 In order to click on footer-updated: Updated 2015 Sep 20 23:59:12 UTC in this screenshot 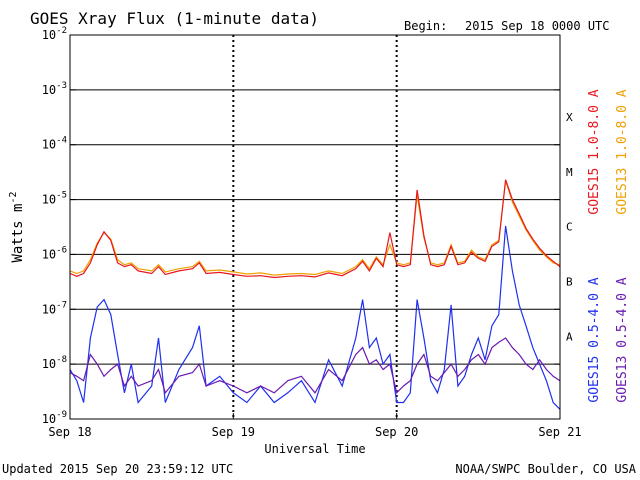, I will do `click(117, 469)`.